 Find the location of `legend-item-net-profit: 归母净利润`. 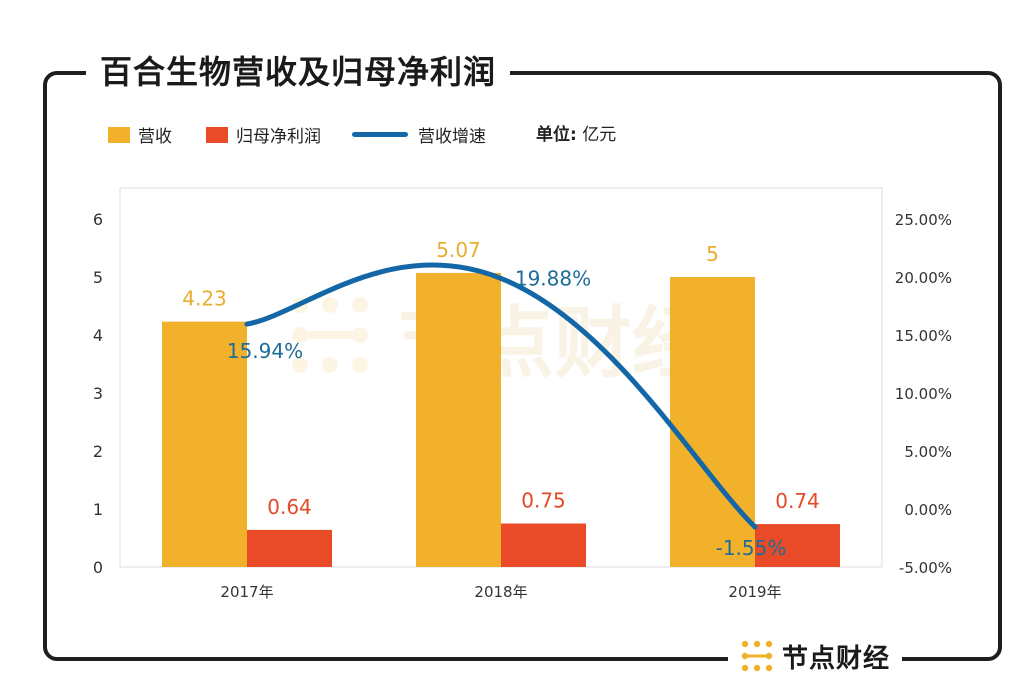

legend-item-net-profit: 归母净利润 is located at coordinates (263, 134).